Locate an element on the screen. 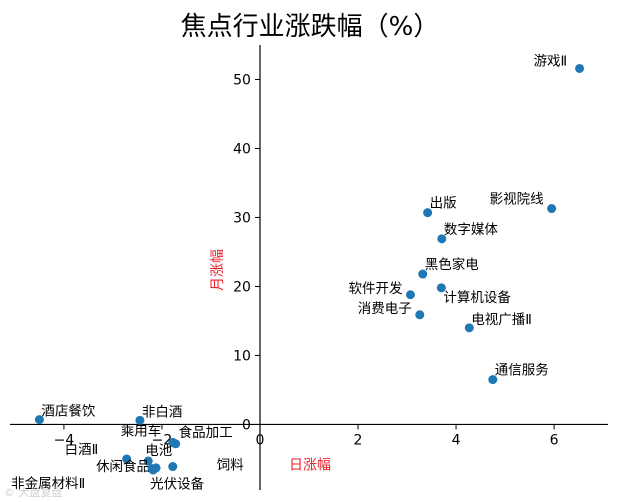 This screenshot has height=502, width=620. x-tick-label: −2 is located at coordinates (162, 440).